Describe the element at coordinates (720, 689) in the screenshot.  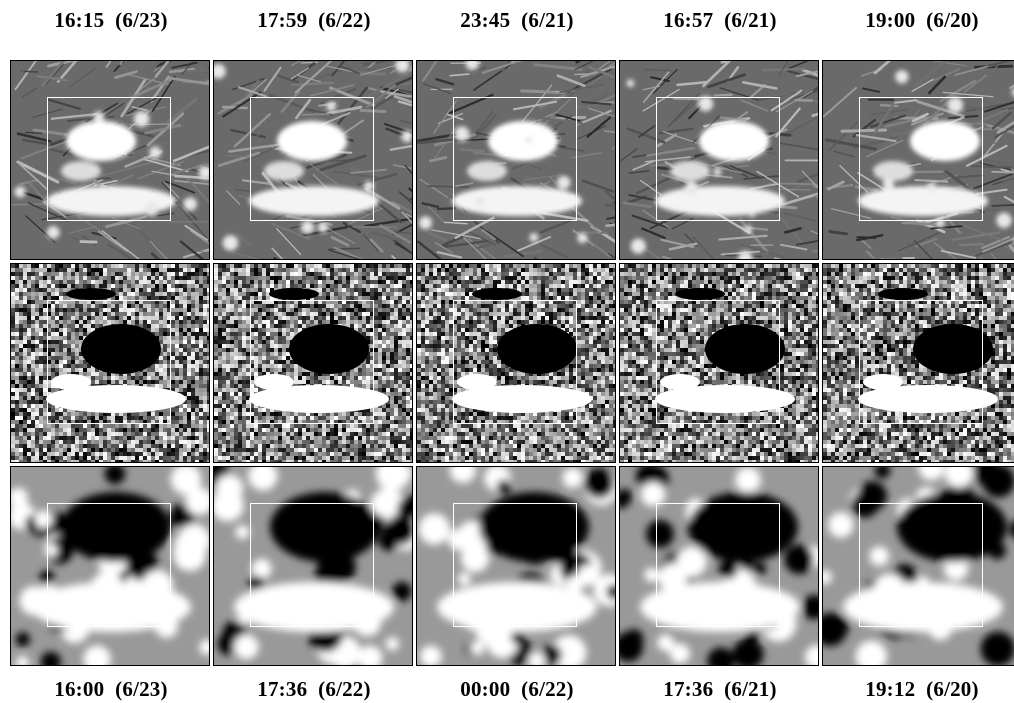
I see `bottom-time-label-4: 17:36 (6/21)` at that location.